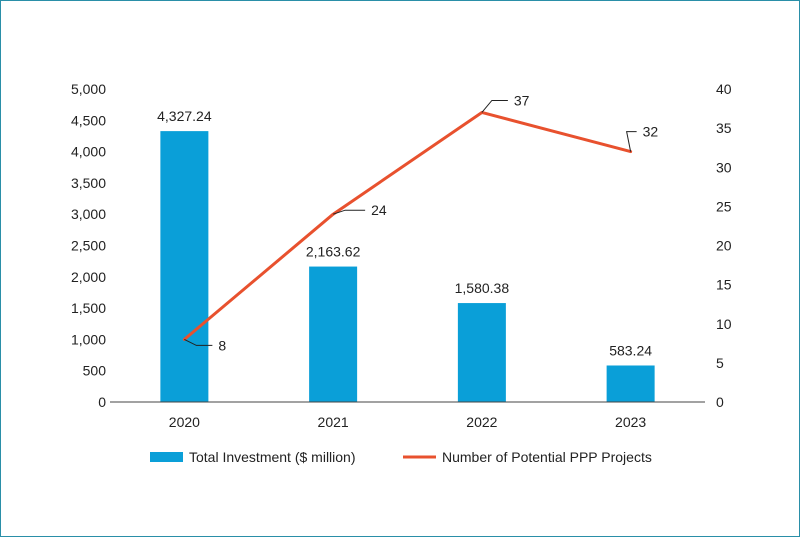 This screenshot has height=537, width=800. What do you see at coordinates (88, 308) in the screenshot?
I see `y-left-tick-label: 1,500` at bounding box center [88, 308].